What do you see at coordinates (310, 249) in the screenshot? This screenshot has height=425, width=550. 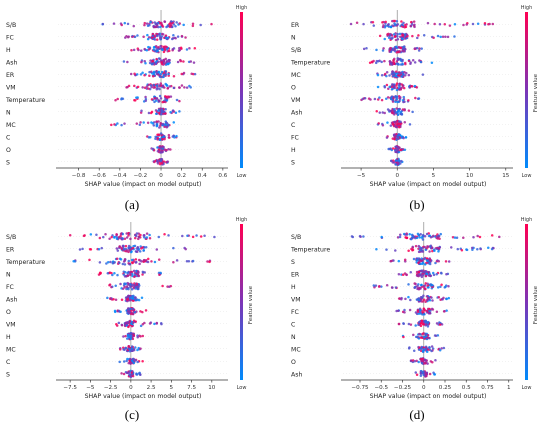 I see `feature-label: Temperature` at bounding box center [310, 249].